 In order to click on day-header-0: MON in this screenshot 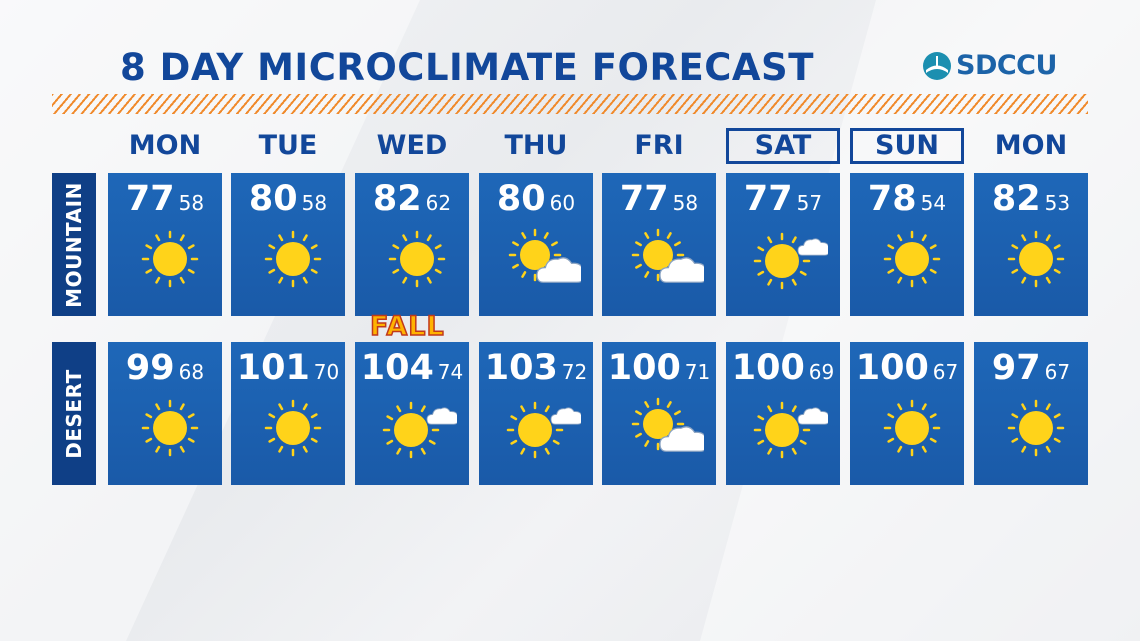, I will do `click(165, 145)`.